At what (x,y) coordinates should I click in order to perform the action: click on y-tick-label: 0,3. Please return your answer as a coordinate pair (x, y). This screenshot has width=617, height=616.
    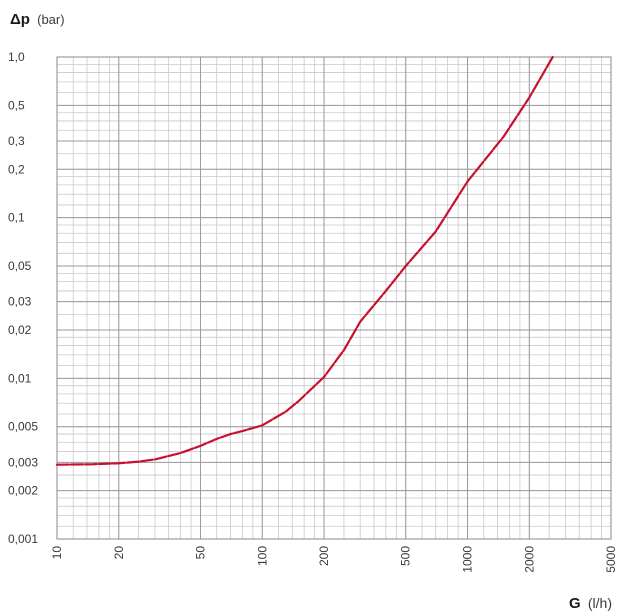
    Looking at the image, I should click on (16, 141).